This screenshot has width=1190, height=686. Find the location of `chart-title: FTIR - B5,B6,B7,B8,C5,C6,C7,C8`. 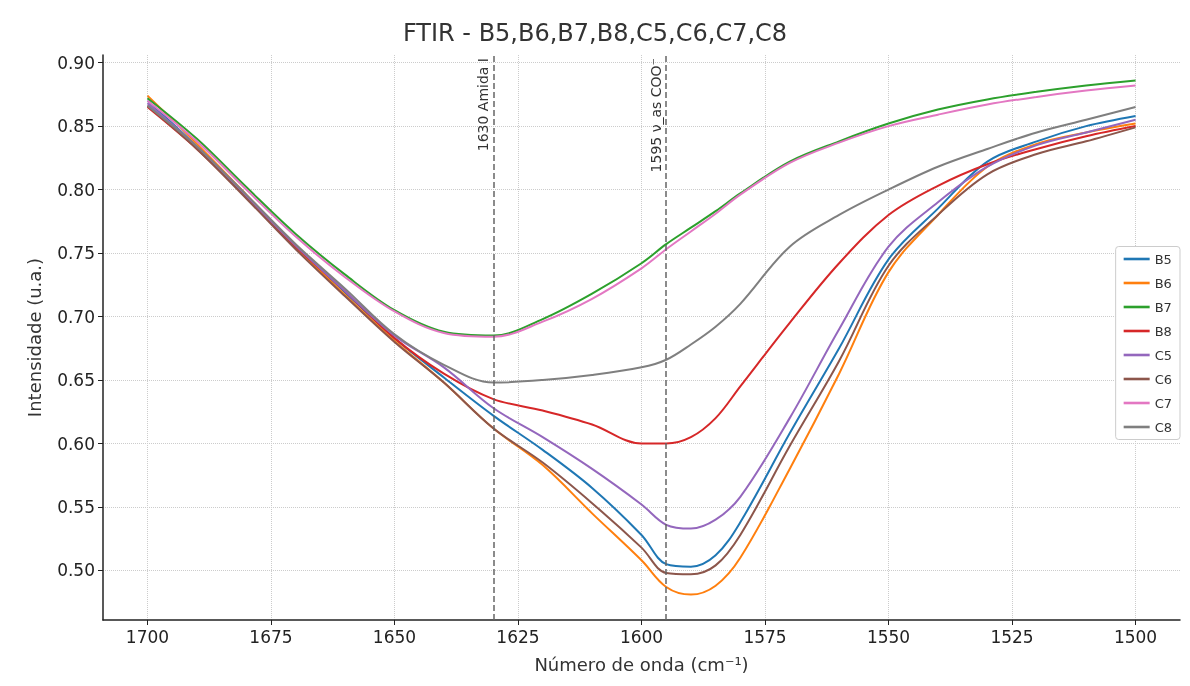

chart-title: FTIR - B5,B6,B7,B8,C5,C6,C7,C8 is located at coordinates (595, 33).